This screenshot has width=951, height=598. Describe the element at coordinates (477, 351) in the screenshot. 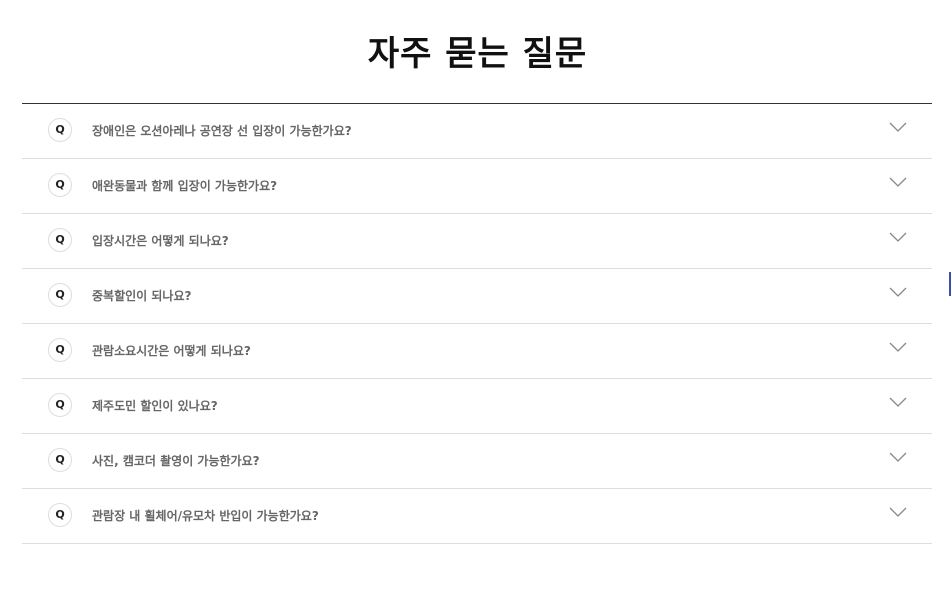

I see `faq-item: Q 관람소요시간은 어떻게 되나요?` at that location.